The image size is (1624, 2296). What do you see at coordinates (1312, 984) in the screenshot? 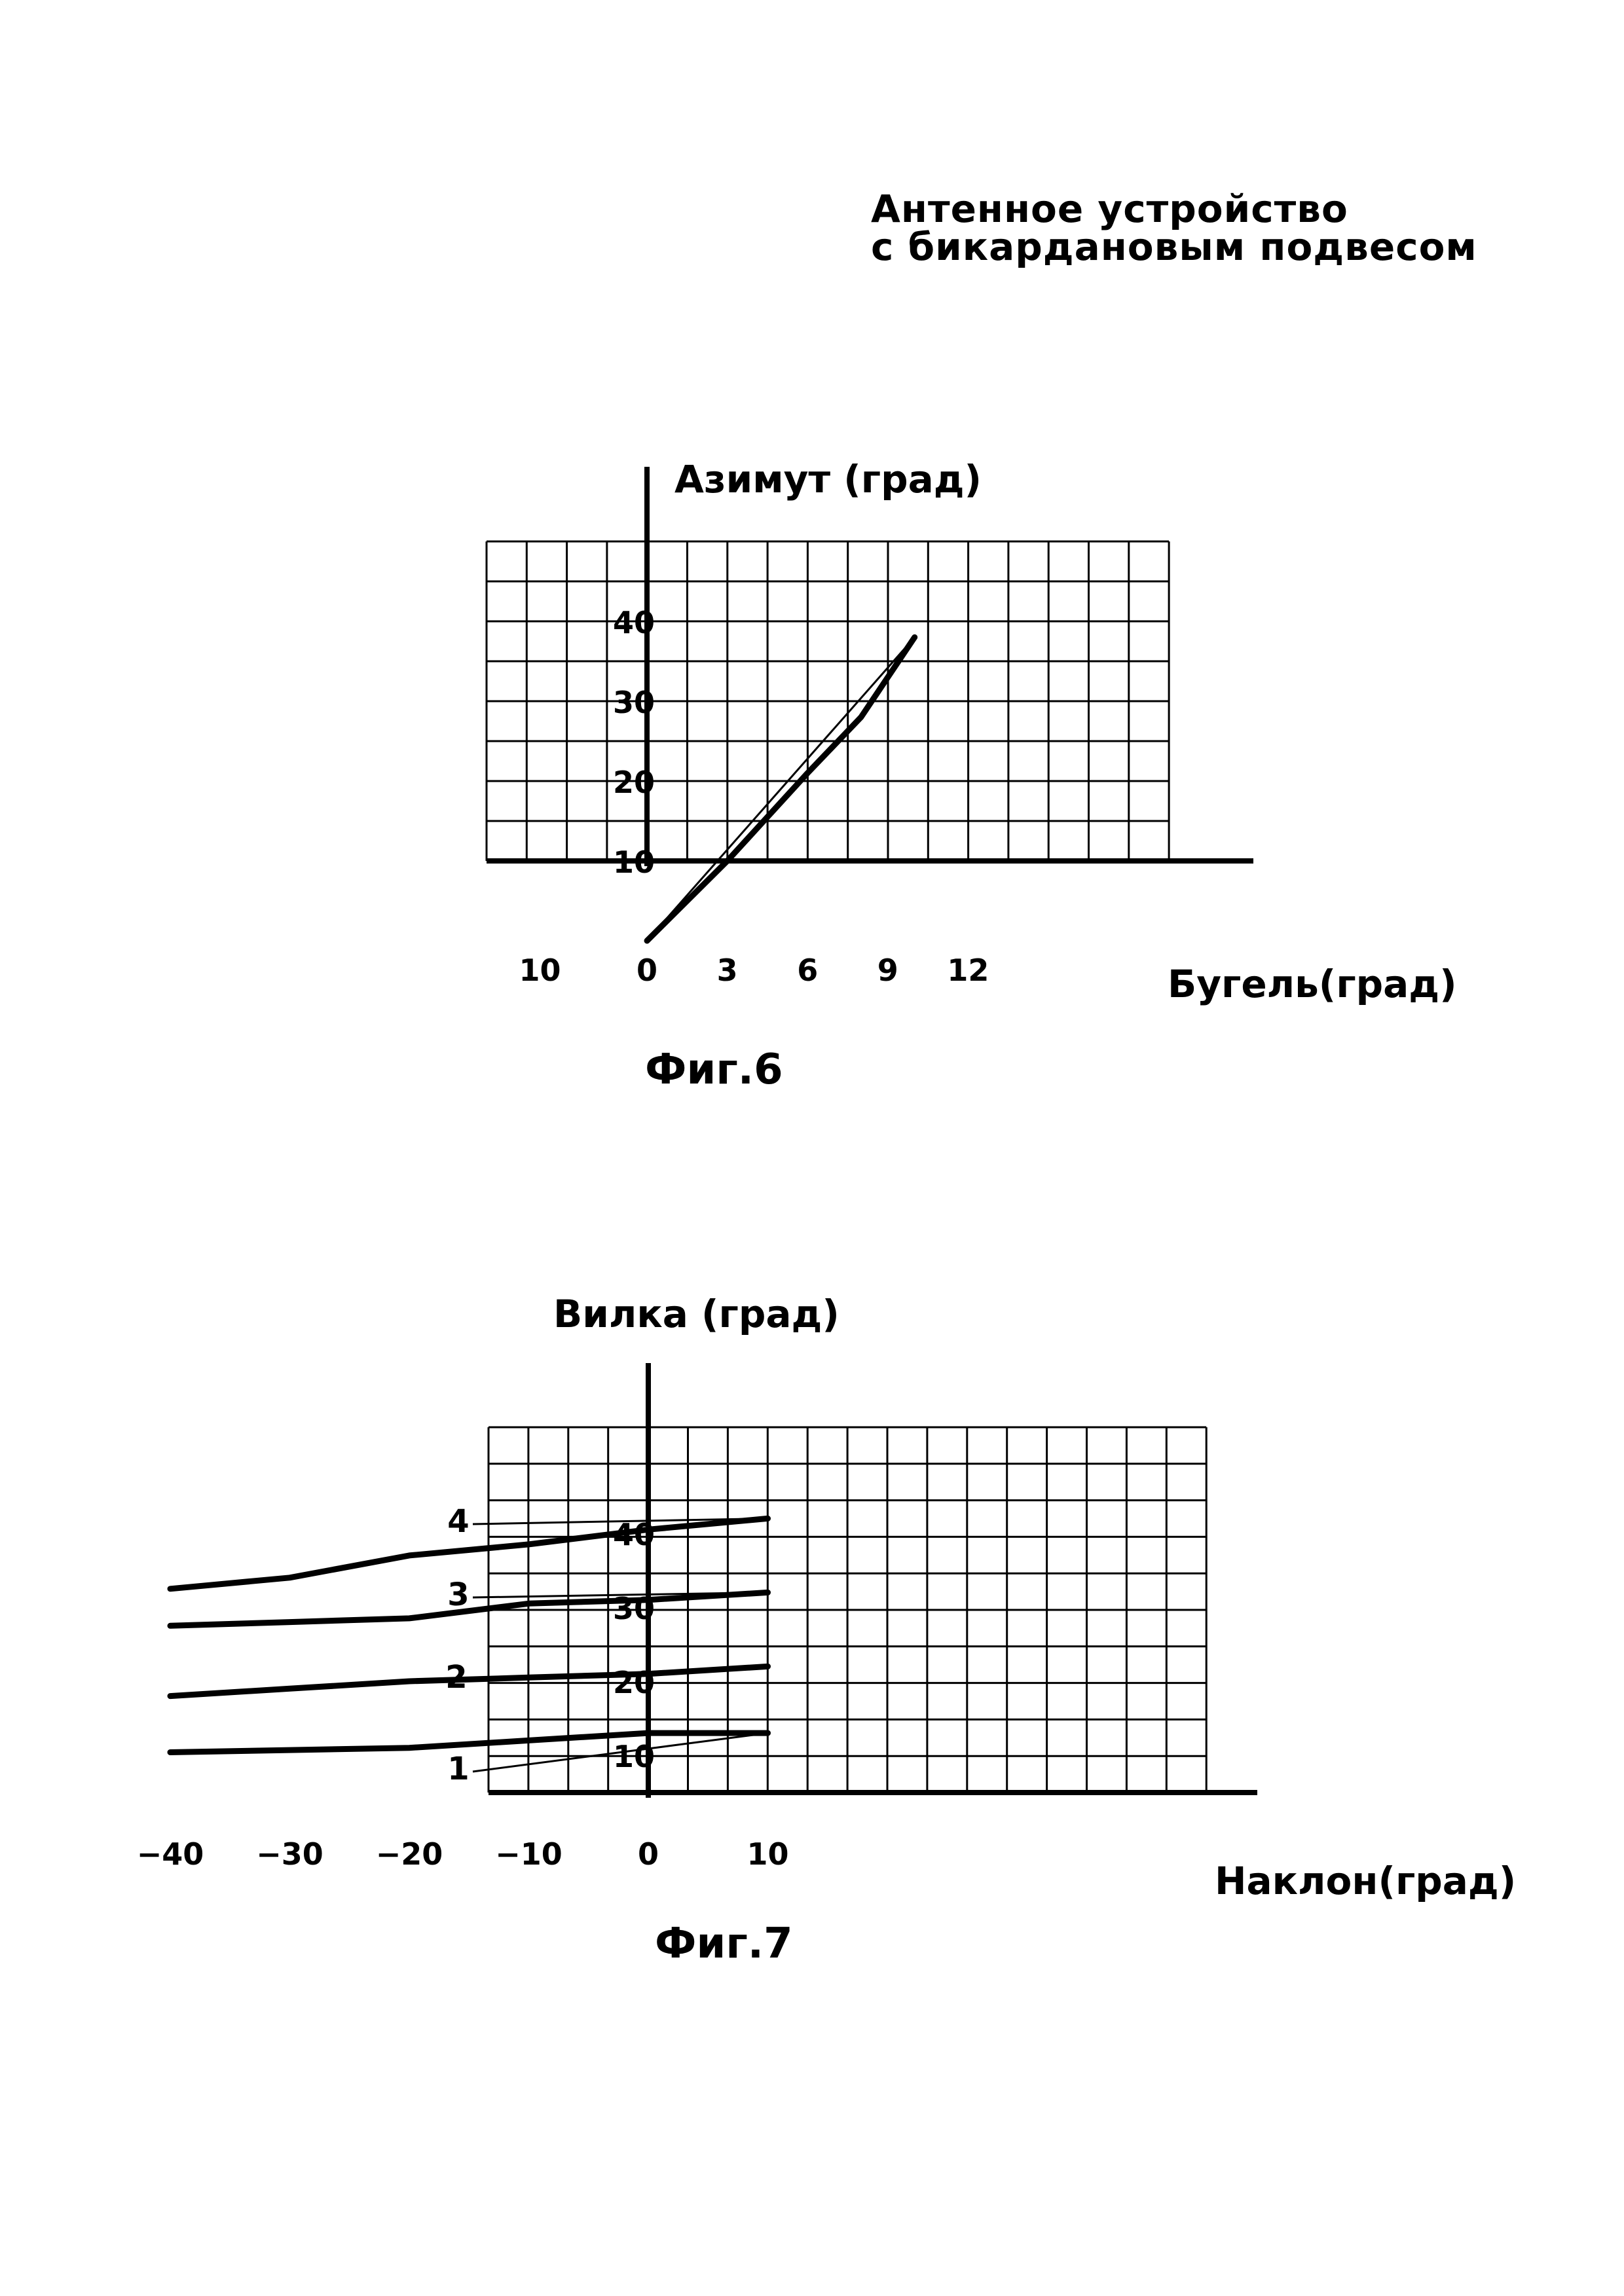
I see `x-axis-label: Бугель(град)` at bounding box center [1312, 984].